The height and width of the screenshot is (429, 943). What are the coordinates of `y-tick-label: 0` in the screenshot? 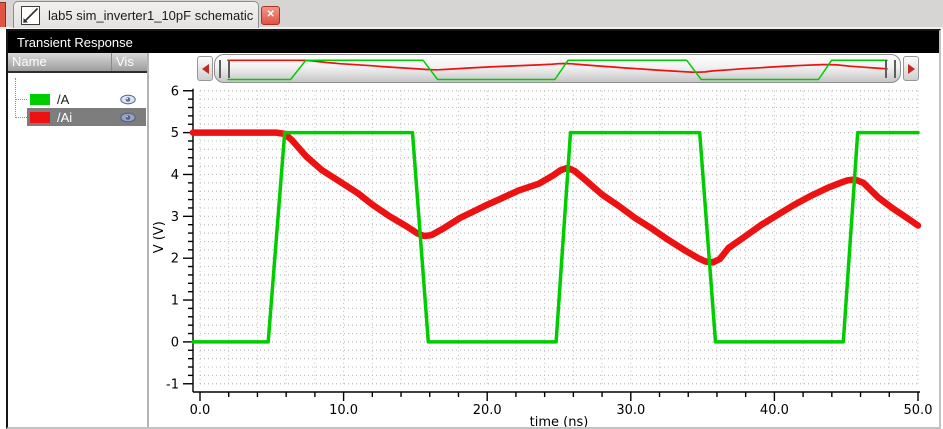 It's located at (175, 342).